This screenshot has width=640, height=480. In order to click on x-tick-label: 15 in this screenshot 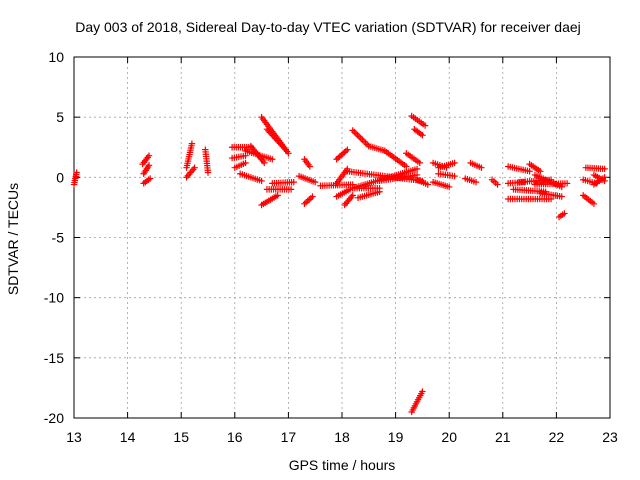, I will do `click(181, 437)`.